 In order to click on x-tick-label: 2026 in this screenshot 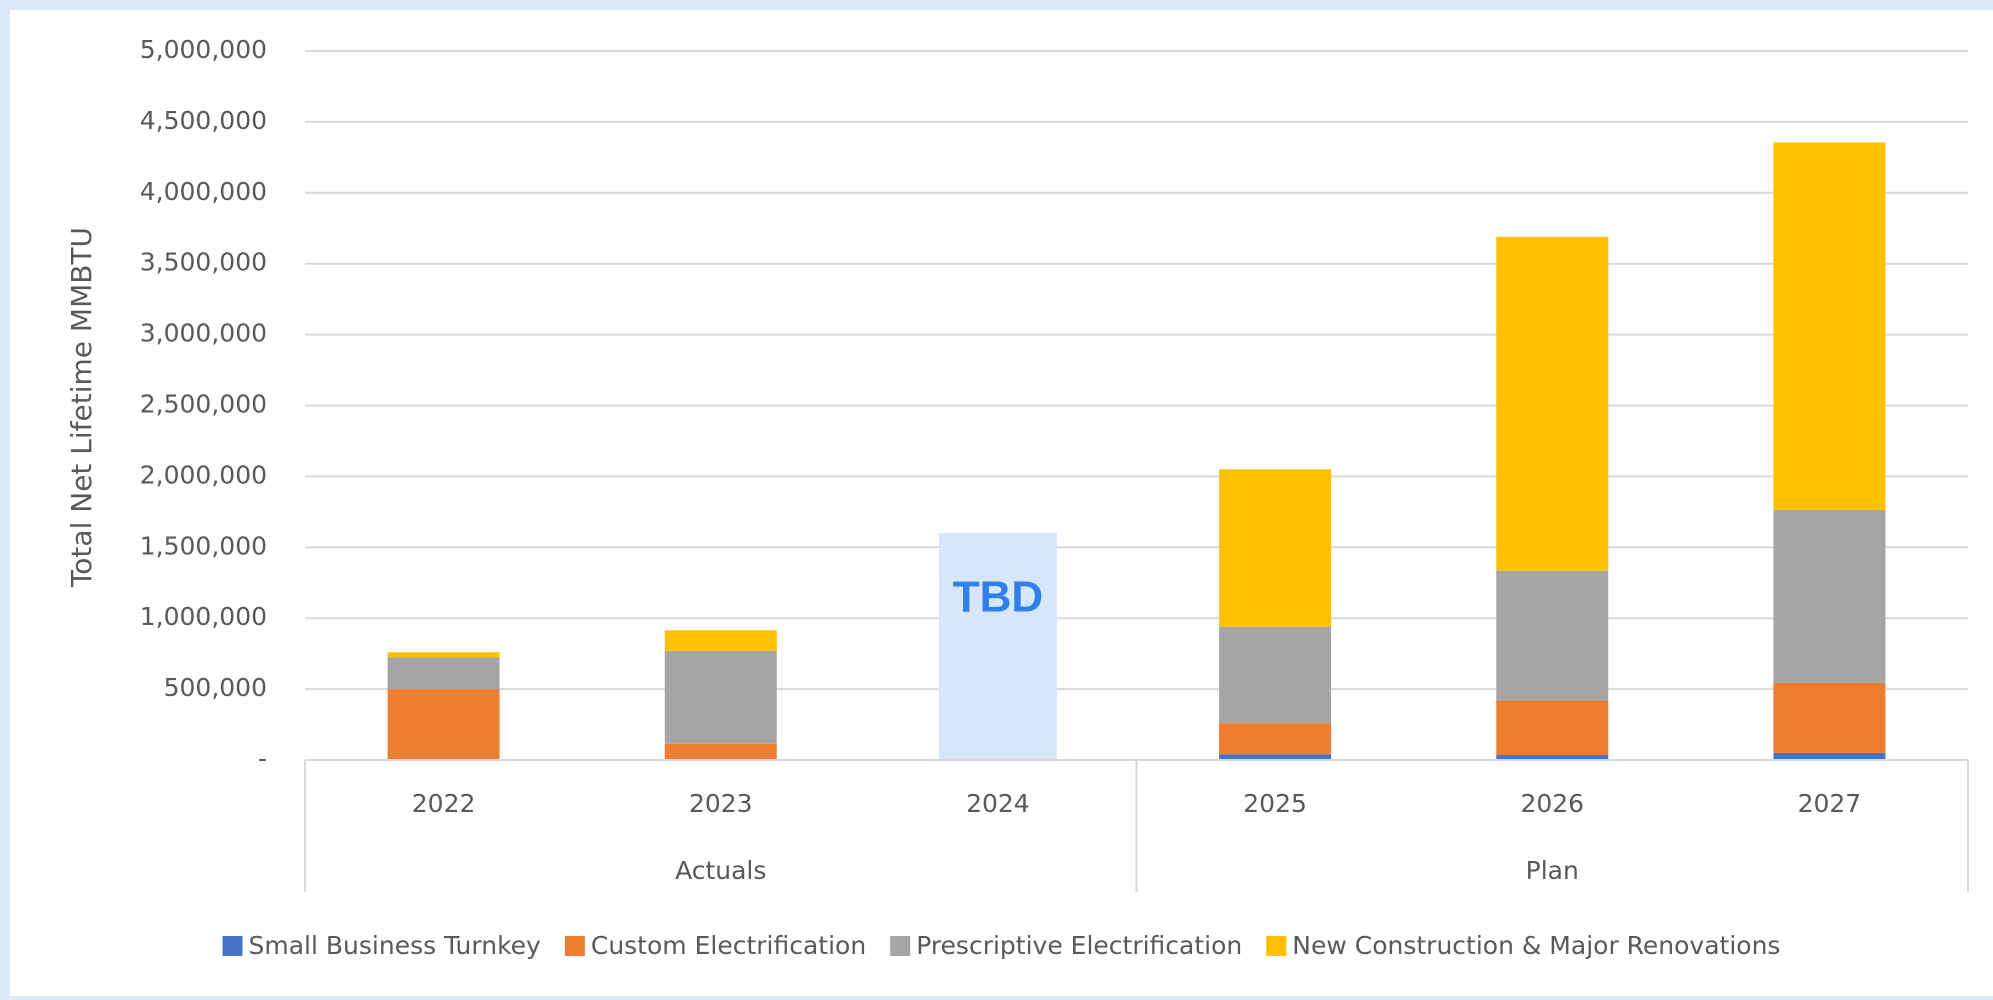, I will do `click(1552, 803)`.